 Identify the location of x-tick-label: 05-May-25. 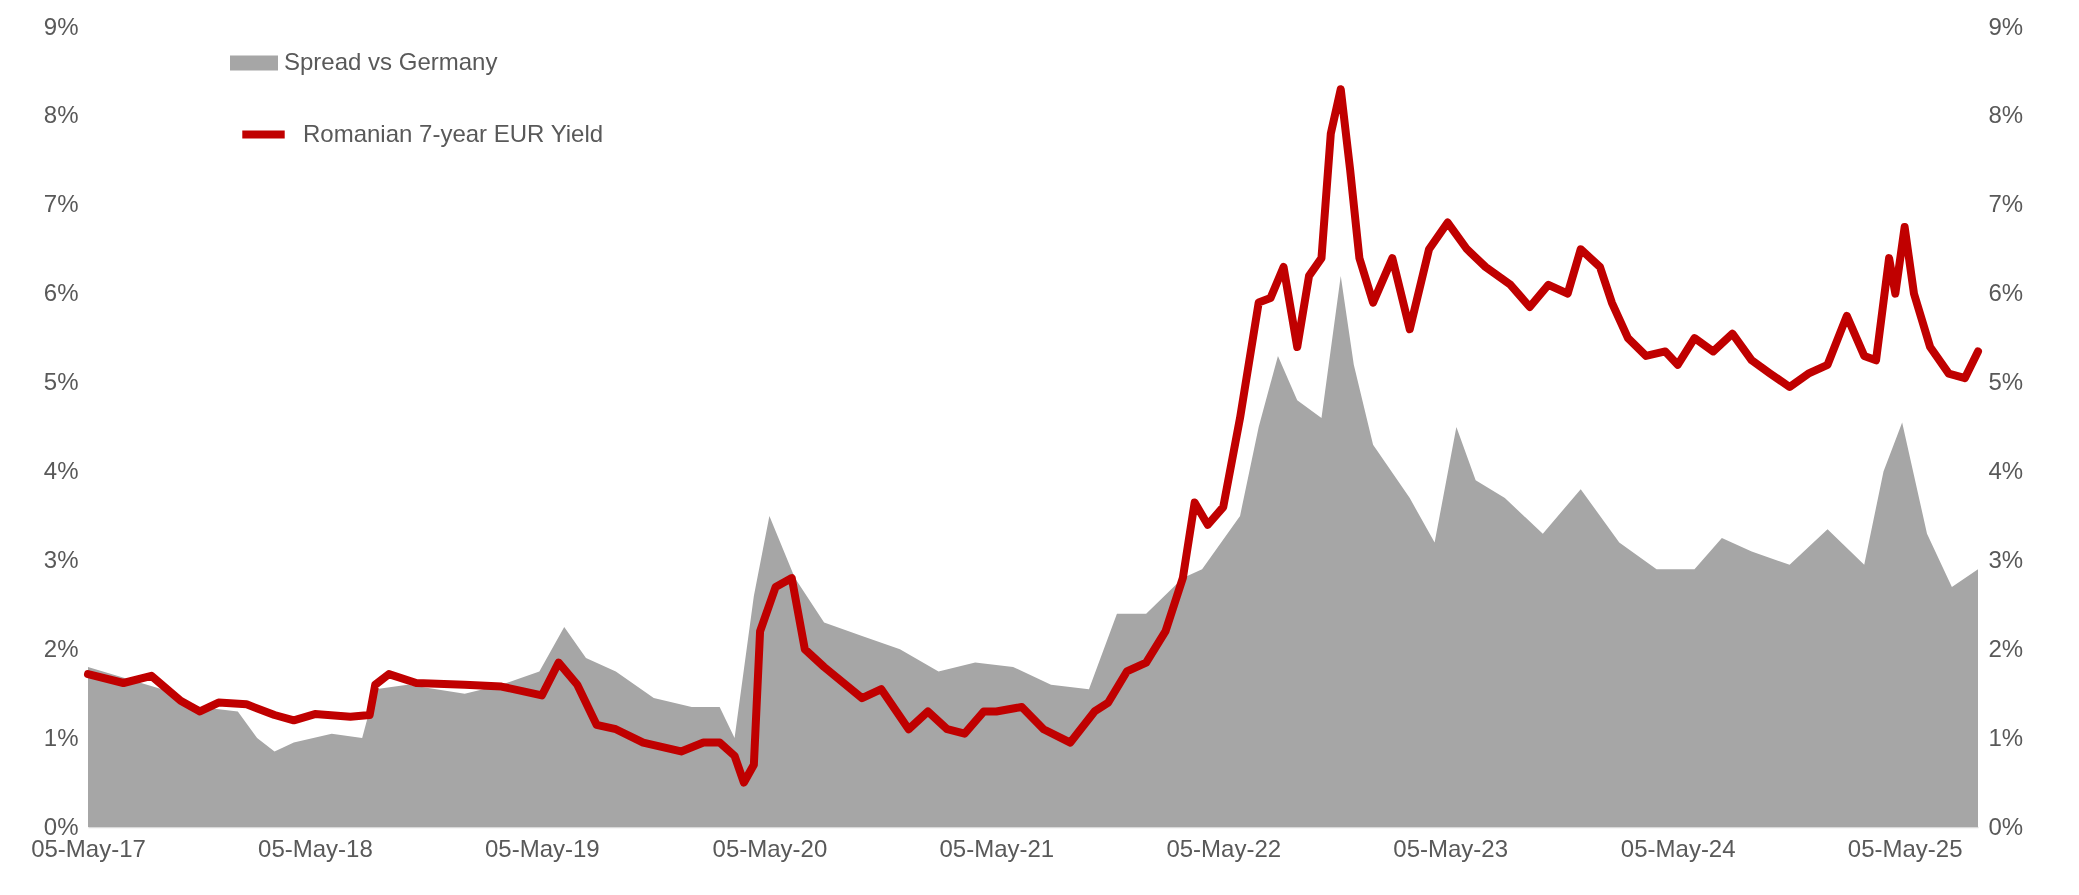
(1905, 848).